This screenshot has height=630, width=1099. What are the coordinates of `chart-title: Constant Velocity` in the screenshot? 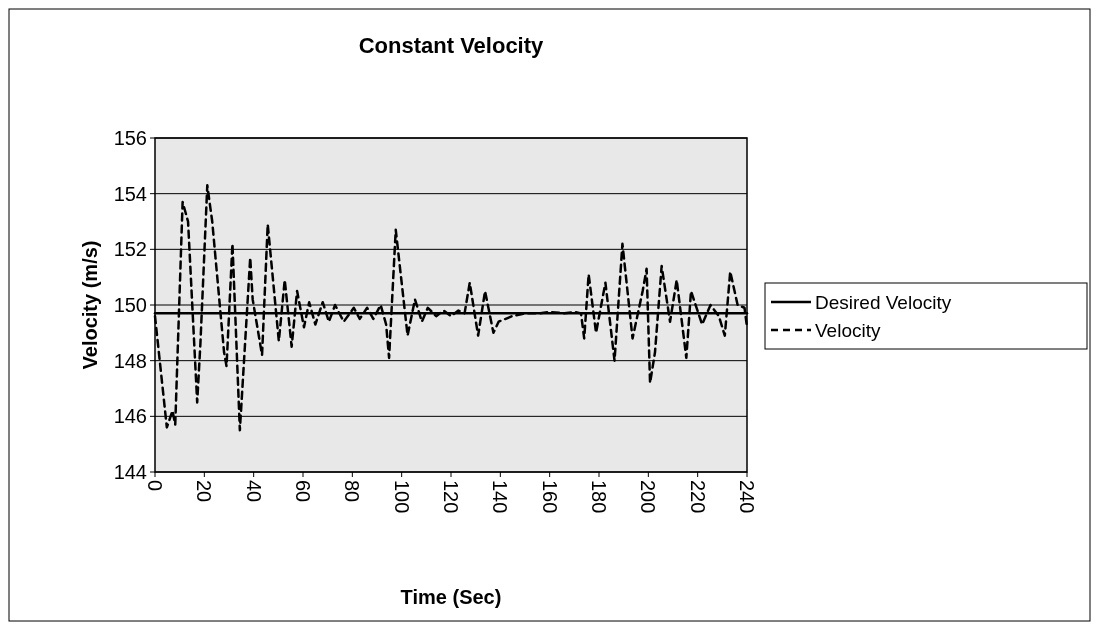 It's located at (451, 45).